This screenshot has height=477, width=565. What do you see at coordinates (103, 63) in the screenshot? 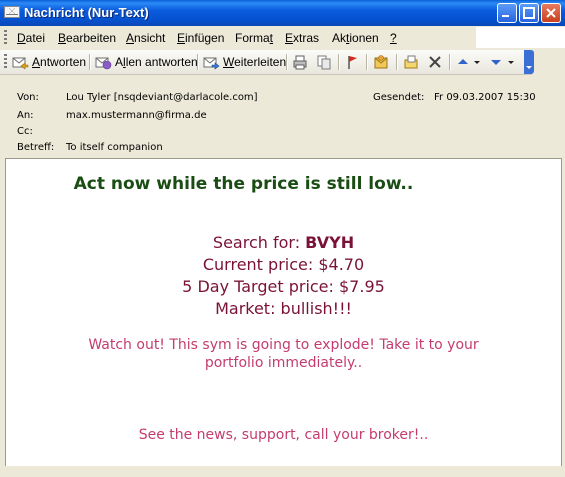
I see `reply-all-icon` at bounding box center [103, 63].